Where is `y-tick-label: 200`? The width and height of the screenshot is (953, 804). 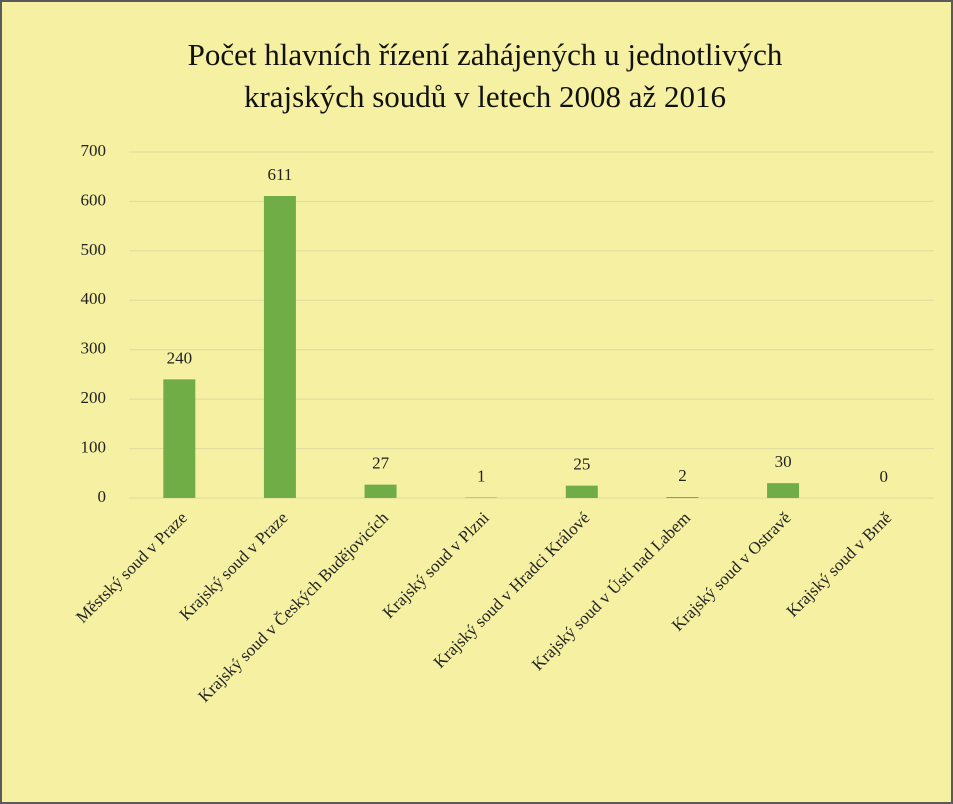
y-tick-label: 200 is located at coordinates (94, 397).